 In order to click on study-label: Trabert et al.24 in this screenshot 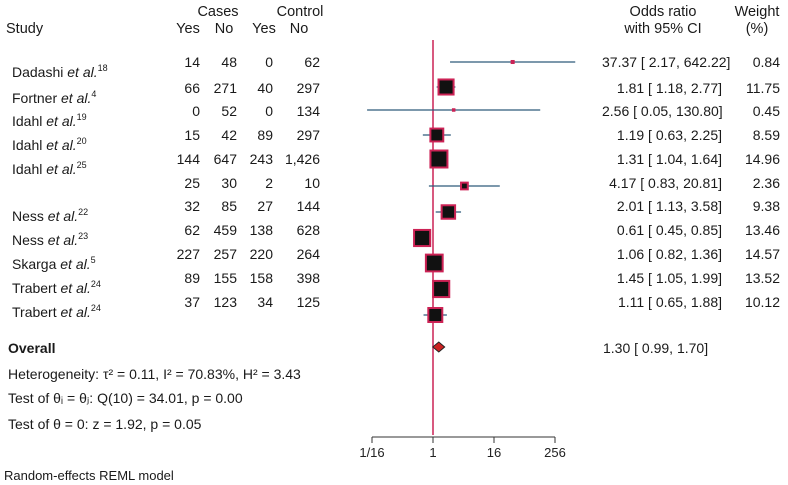, I will do `click(56, 310)`.